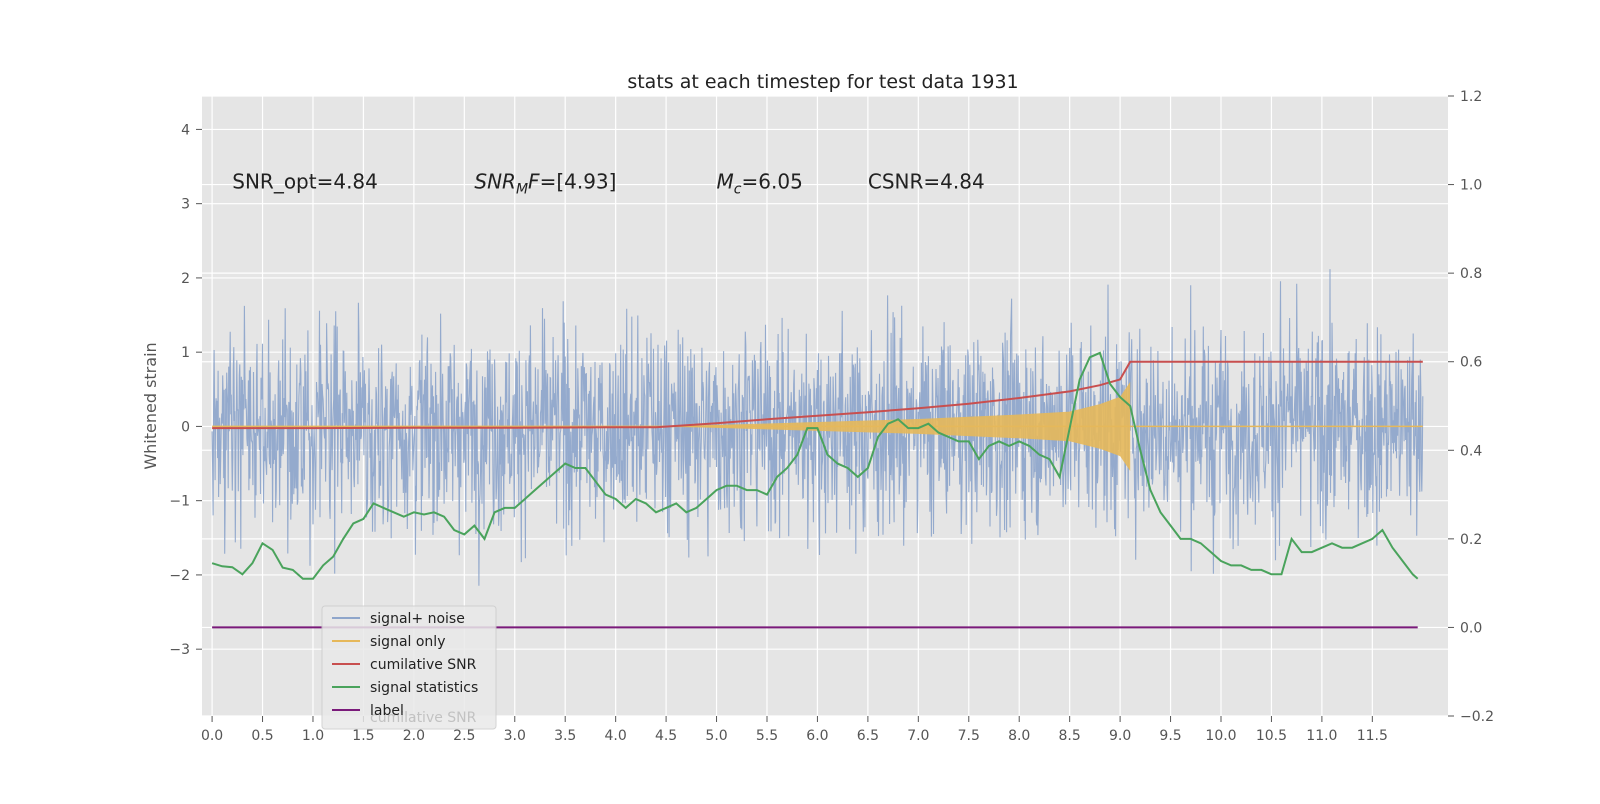  Describe the element at coordinates (185, 130) in the screenshot. I see `y-tick-label: 4` at that location.